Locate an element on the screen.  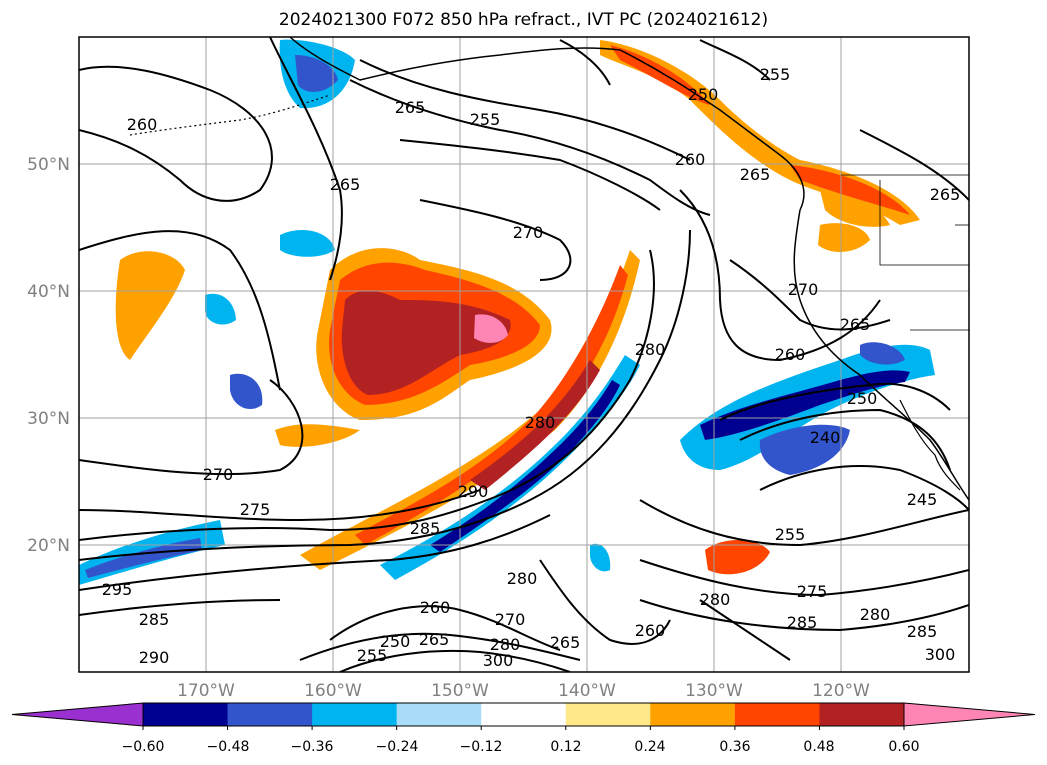
shade-ar-band-dark is located at coordinates (535, 425).